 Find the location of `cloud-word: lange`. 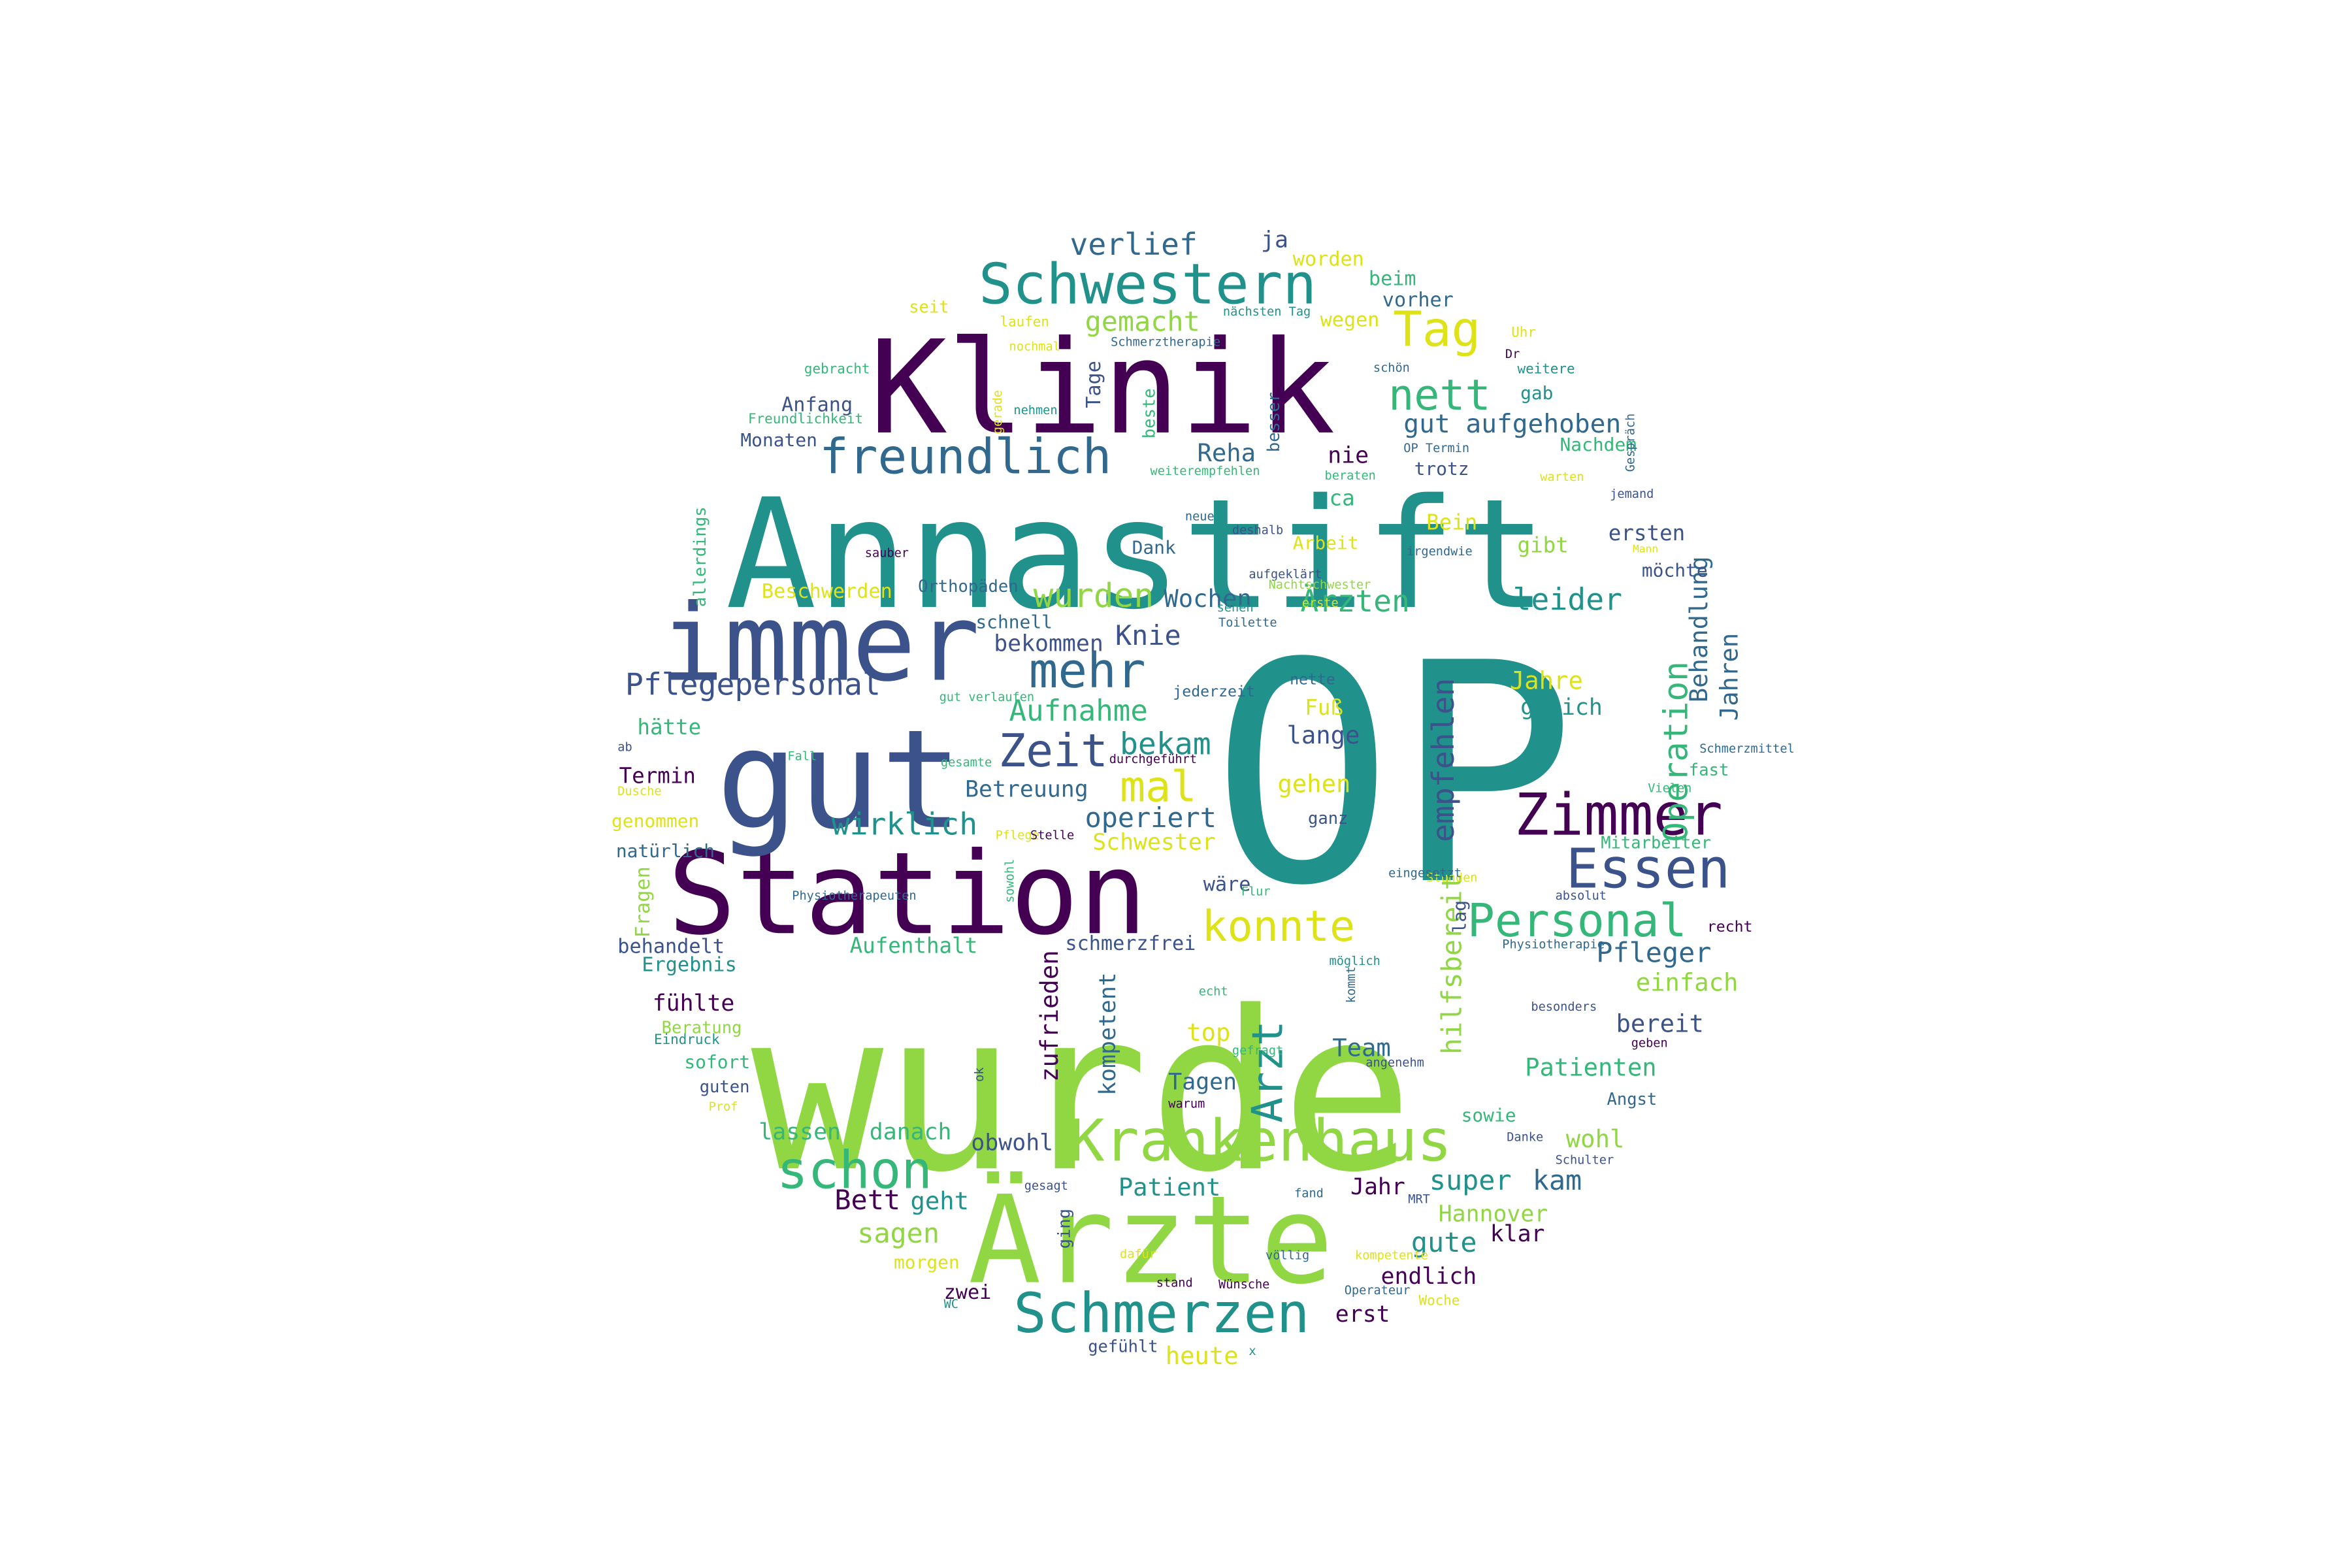

cloud-word: lange is located at coordinates (1323, 735).